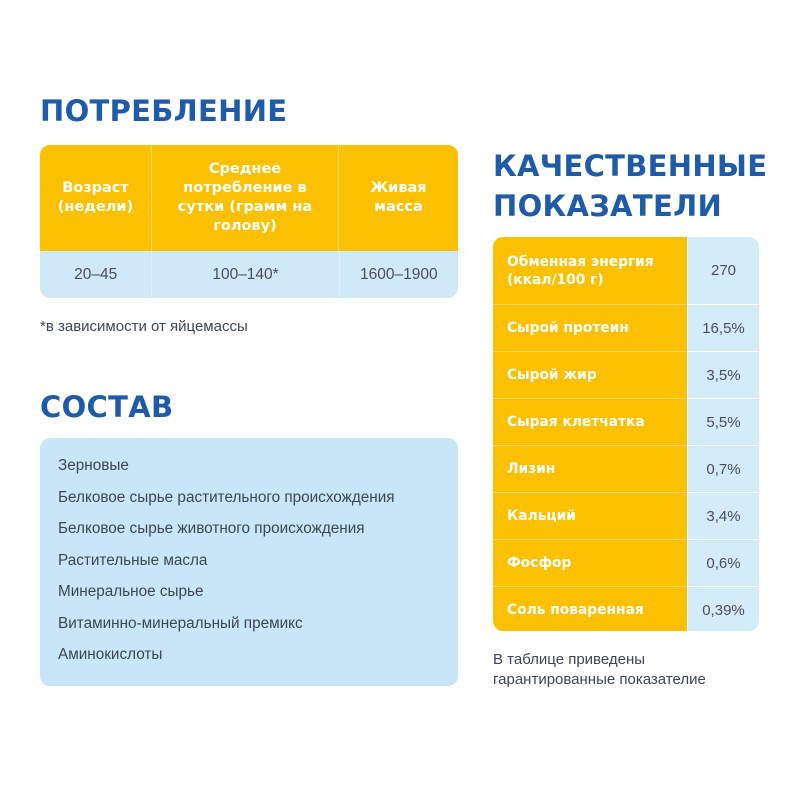  What do you see at coordinates (590, 375) in the screenshot?
I see `quality-name: Сырой жир` at bounding box center [590, 375].